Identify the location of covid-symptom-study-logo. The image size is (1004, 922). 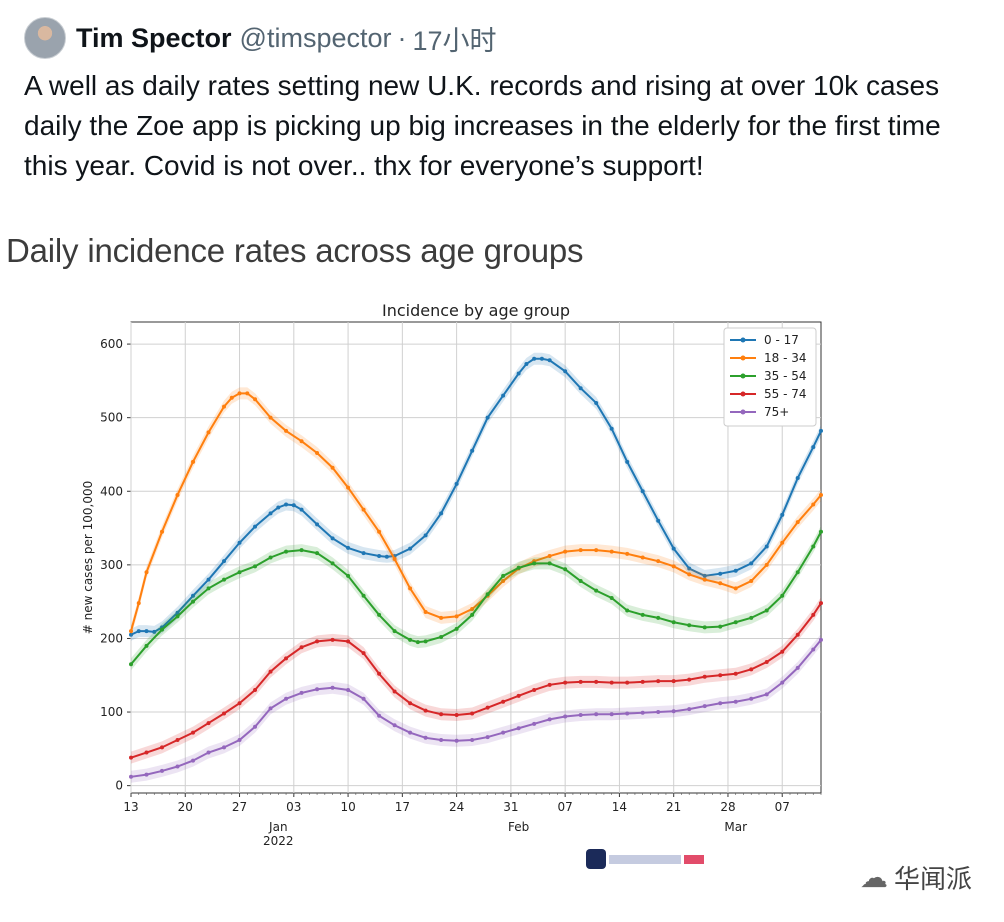
(646, 859).